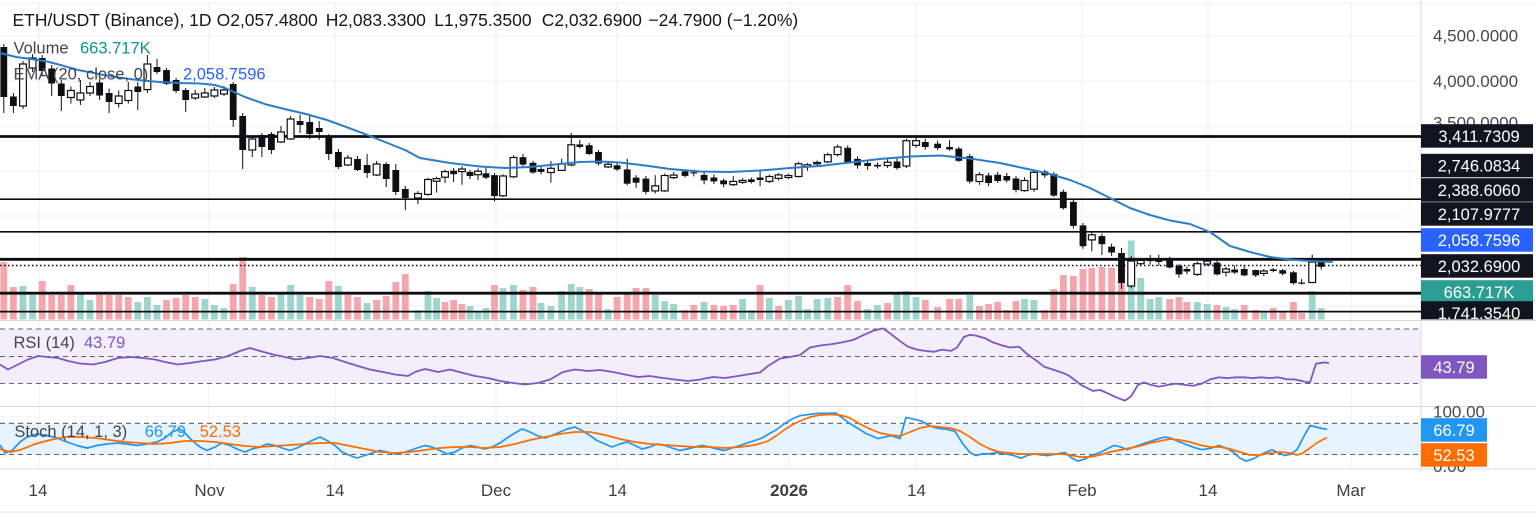 Image resolution: width=1536 pixels, height=518 pixels. What do you see at coordinates (81, 75) in the screenshot?
I see `svg-text: EMA (20, close, 0)` at bounding box center [81, 75].